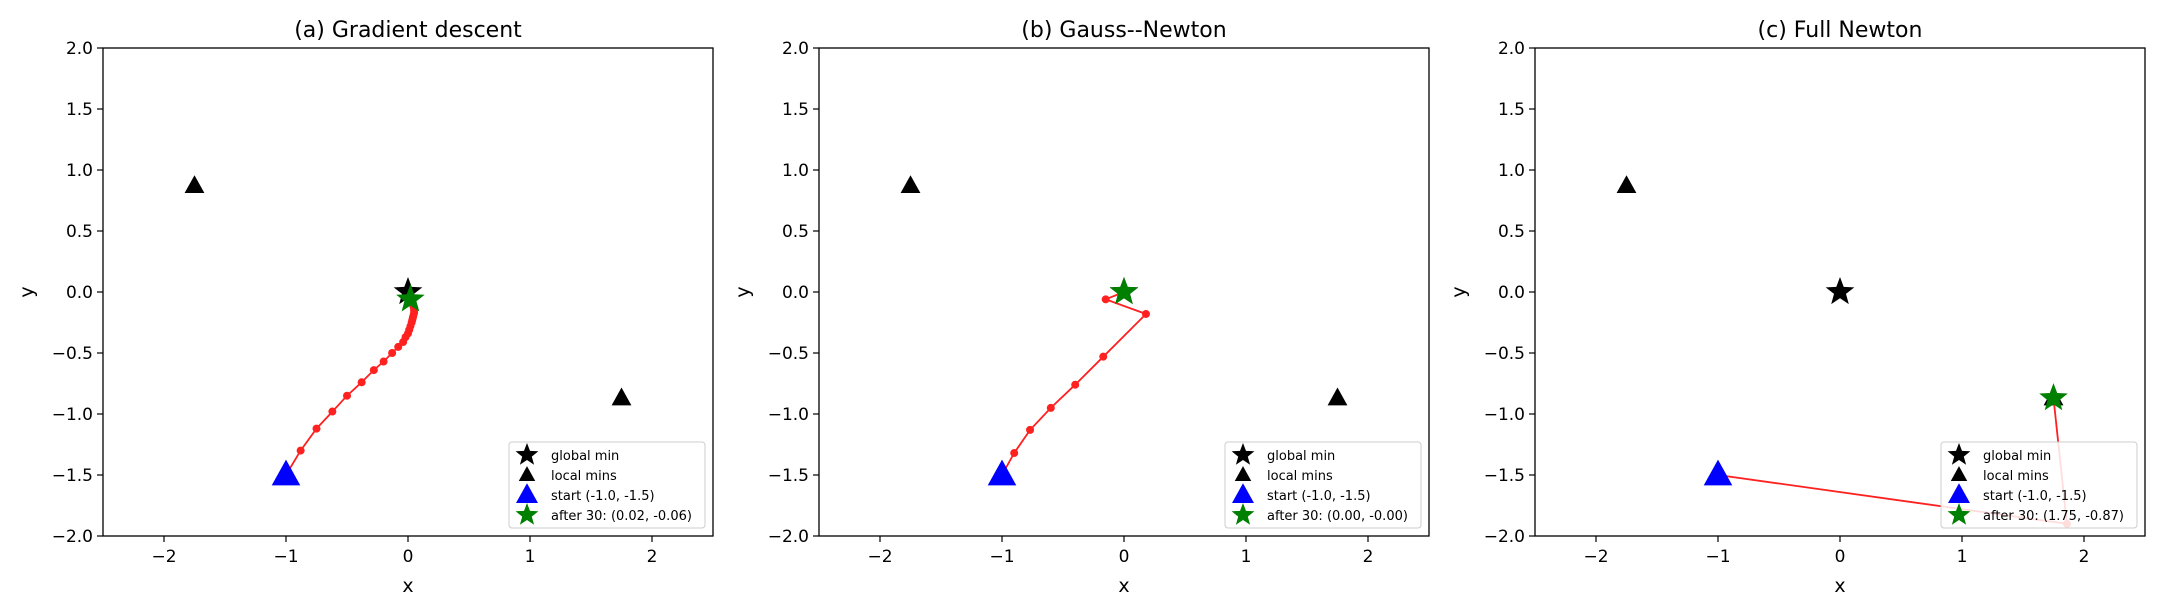  Describe the element at coordinates (1840, 30) in the screenshot. I see `chart-title: (c) Full Newton` at that location.